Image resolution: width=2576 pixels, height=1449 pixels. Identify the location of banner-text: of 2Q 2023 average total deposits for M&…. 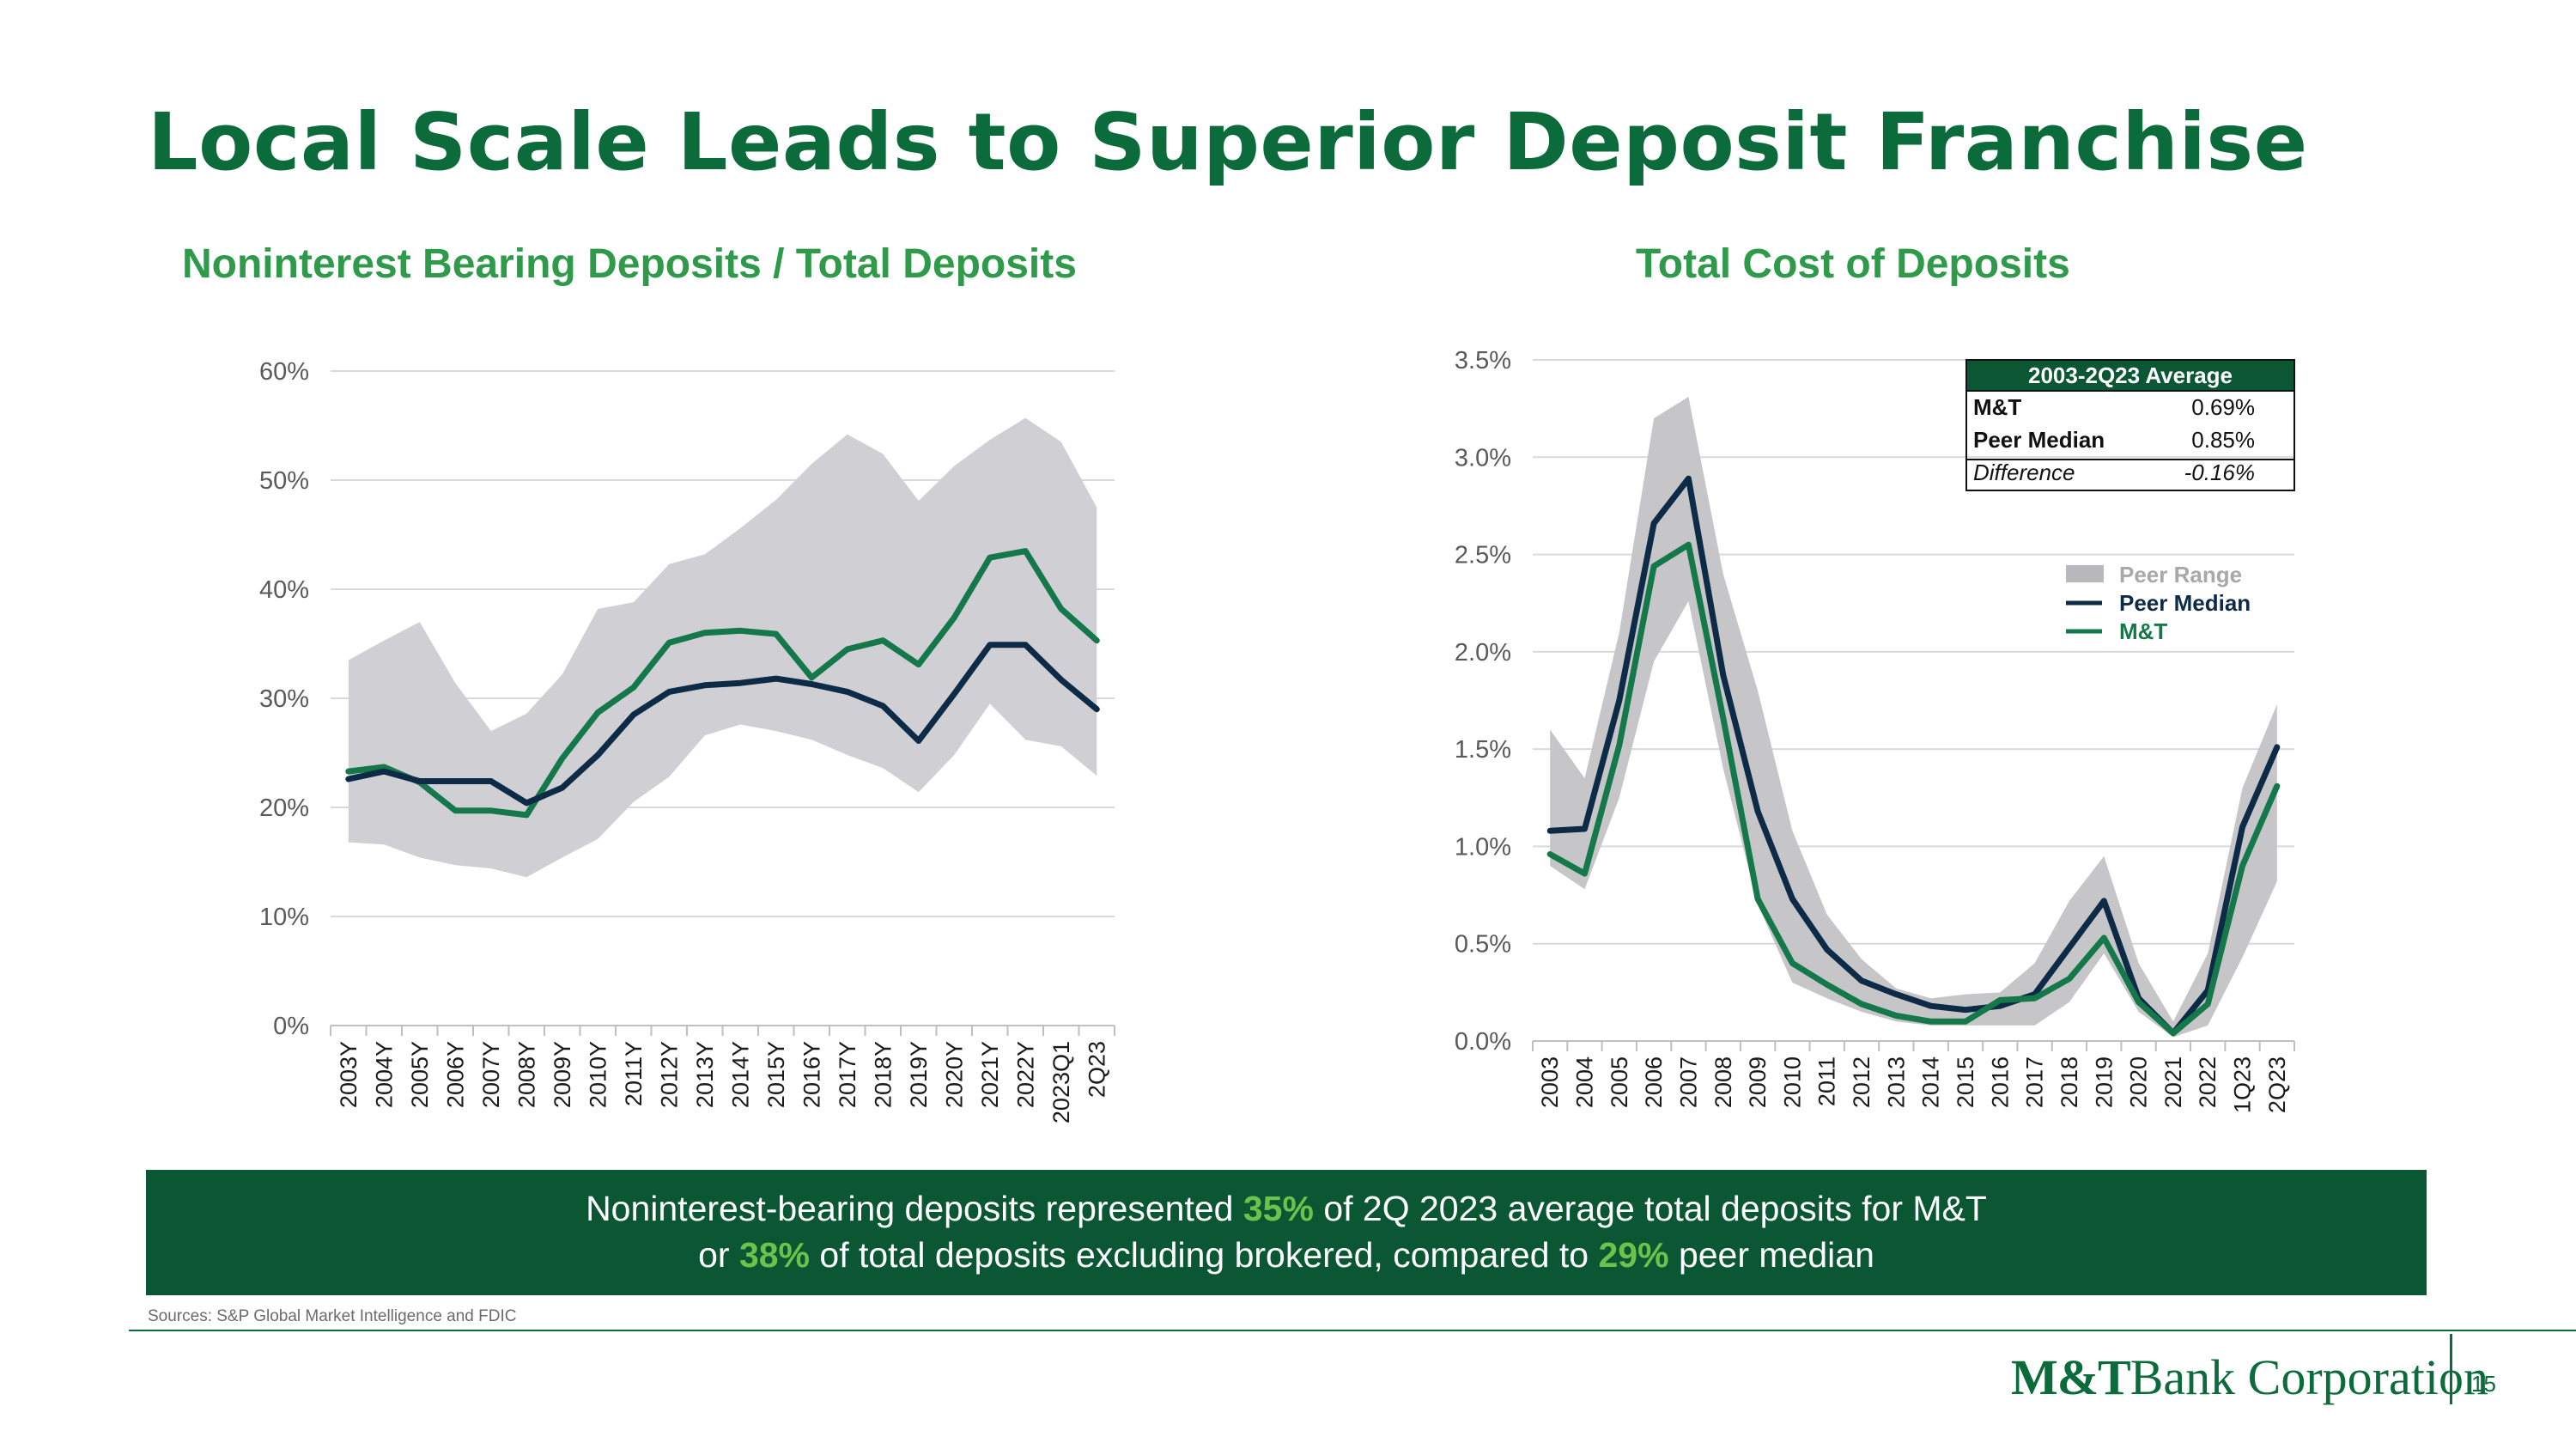
(1650, 1208).